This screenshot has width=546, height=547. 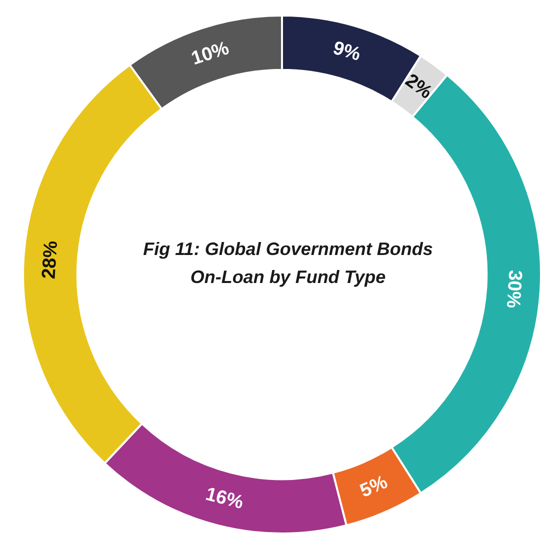 I want to click on data-label: 28%, so click(x=50, y=260).